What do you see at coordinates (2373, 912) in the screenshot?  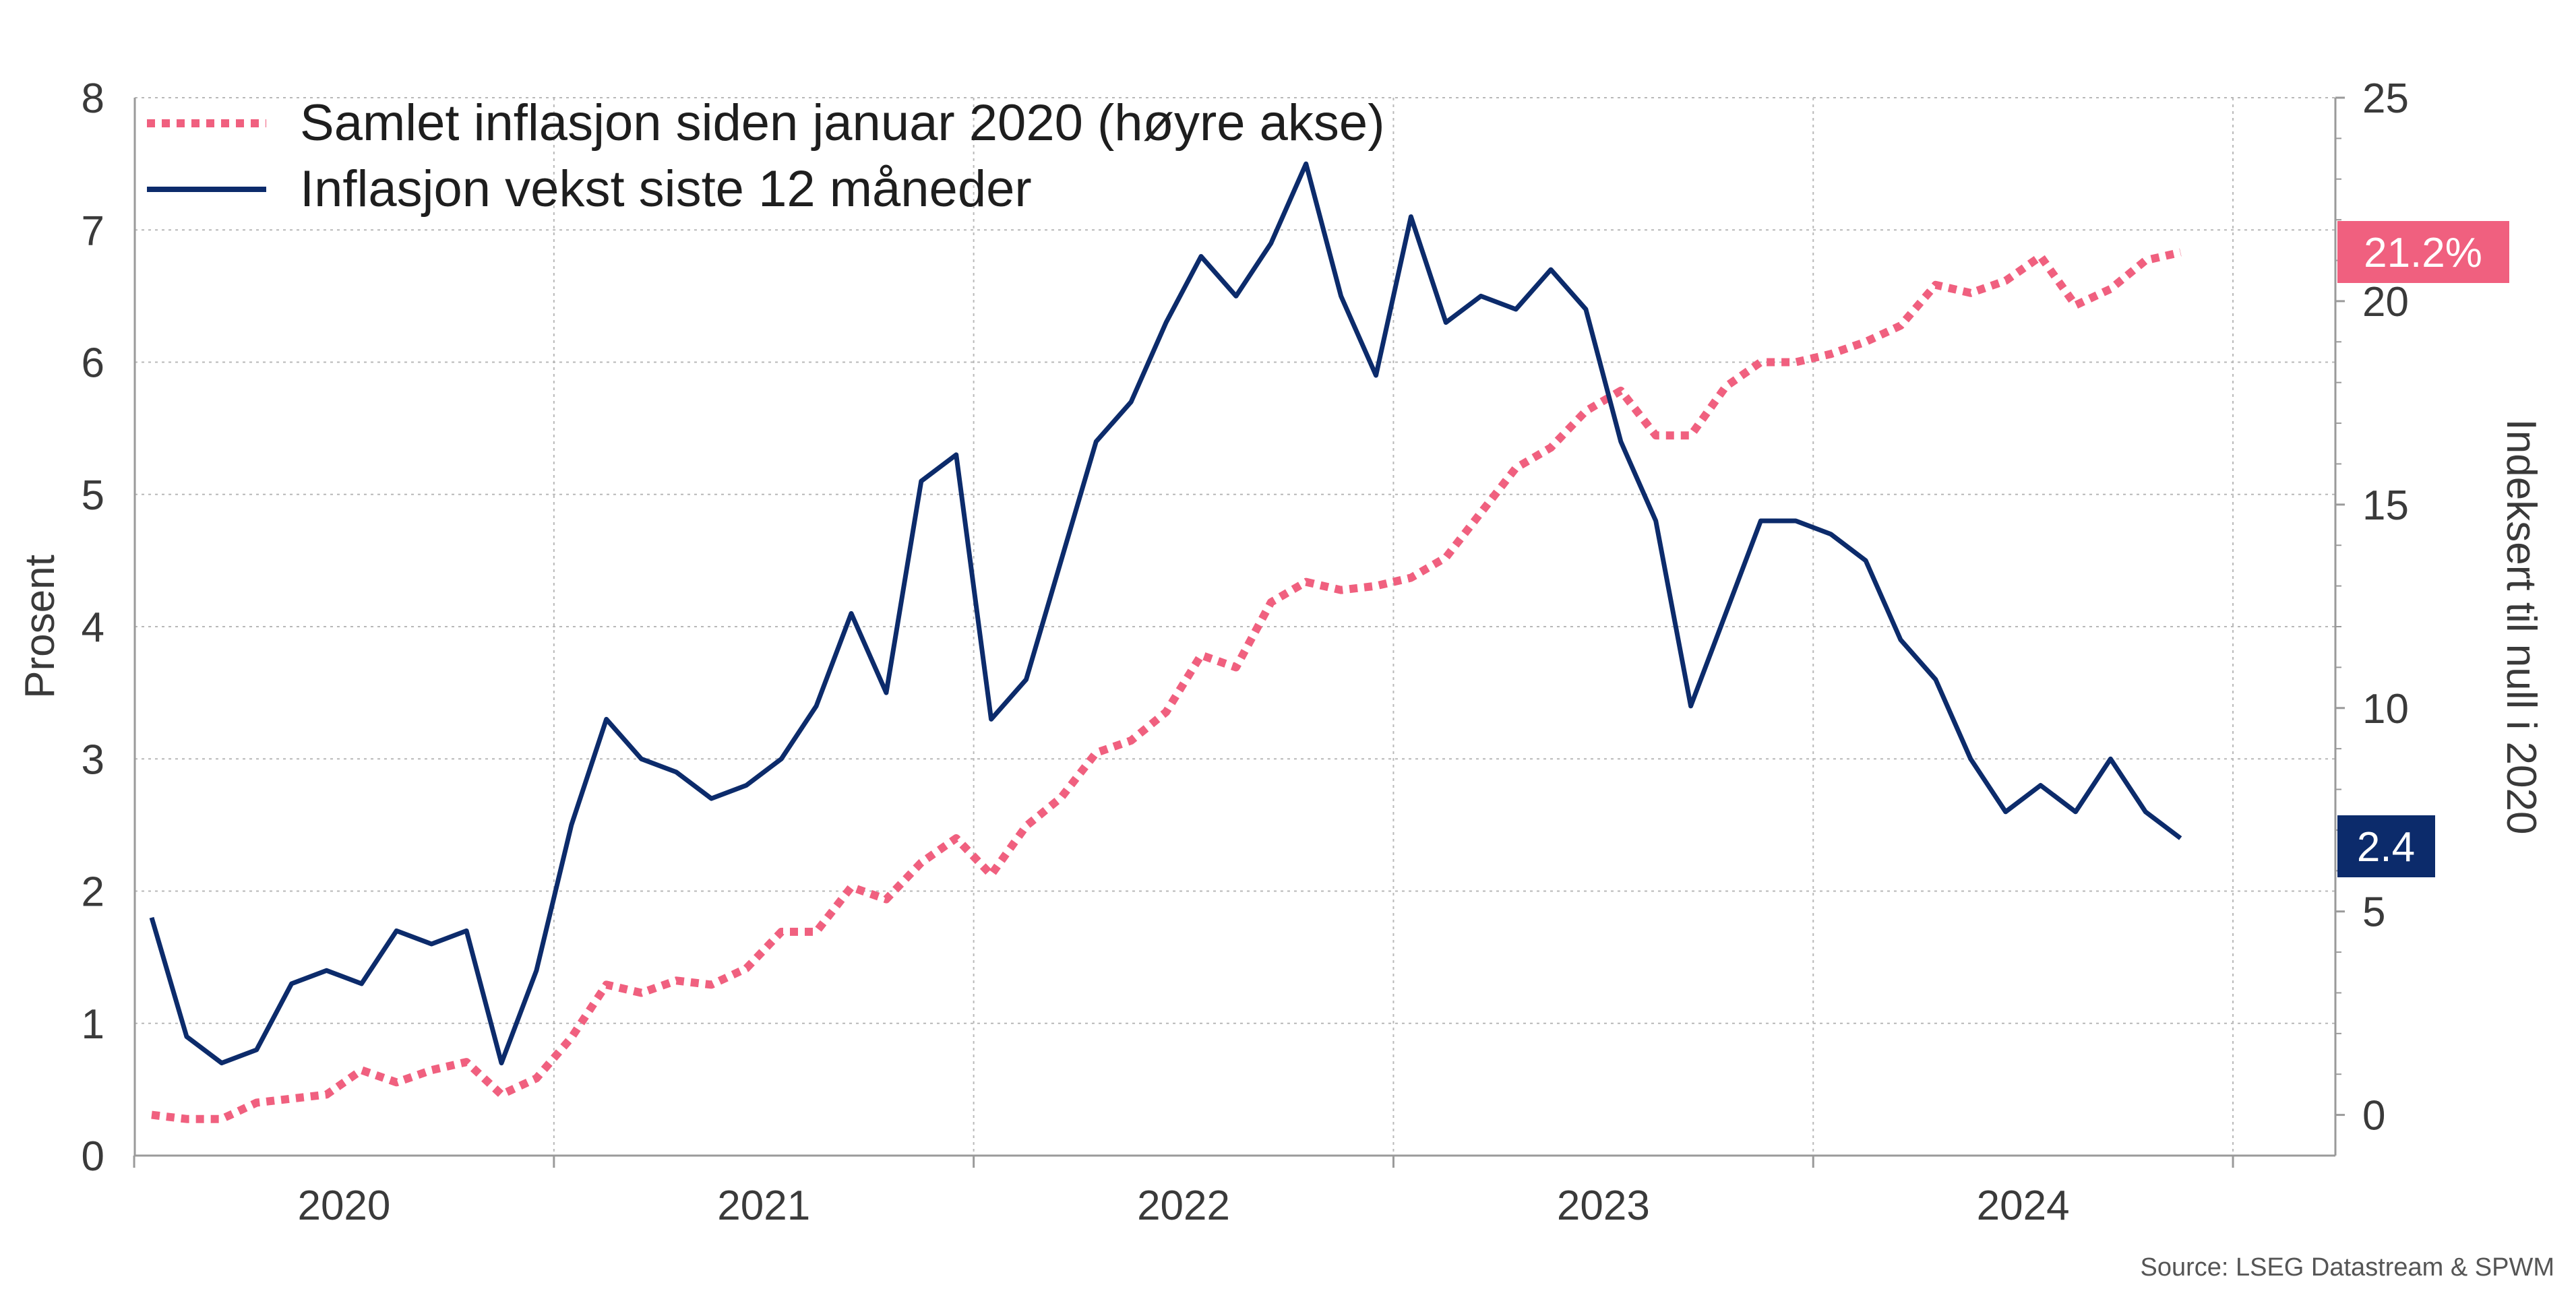 I see `right-tick-label: 5` at bounding box center [2373, 912].